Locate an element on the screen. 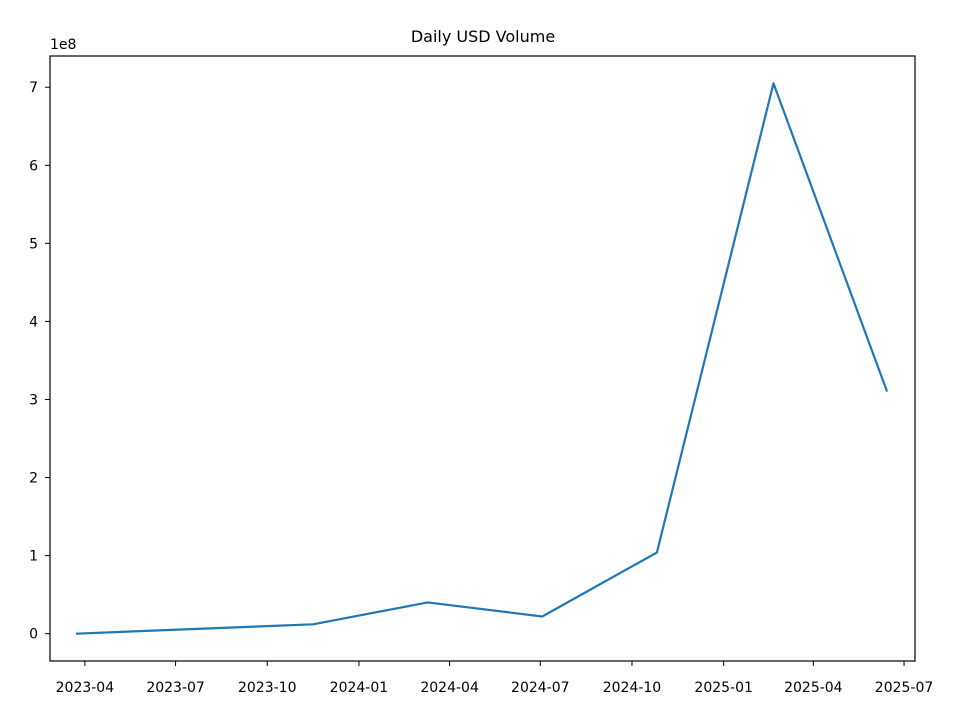 This screenshot has width=960, height=720. x-tick-label: 2025-04 is located at coordinates (813, 688).